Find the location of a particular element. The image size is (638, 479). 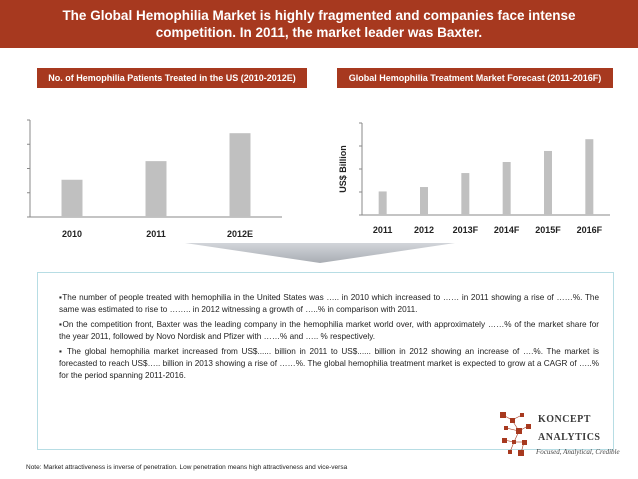

bar-2016F is located at coordinates (589, 177).